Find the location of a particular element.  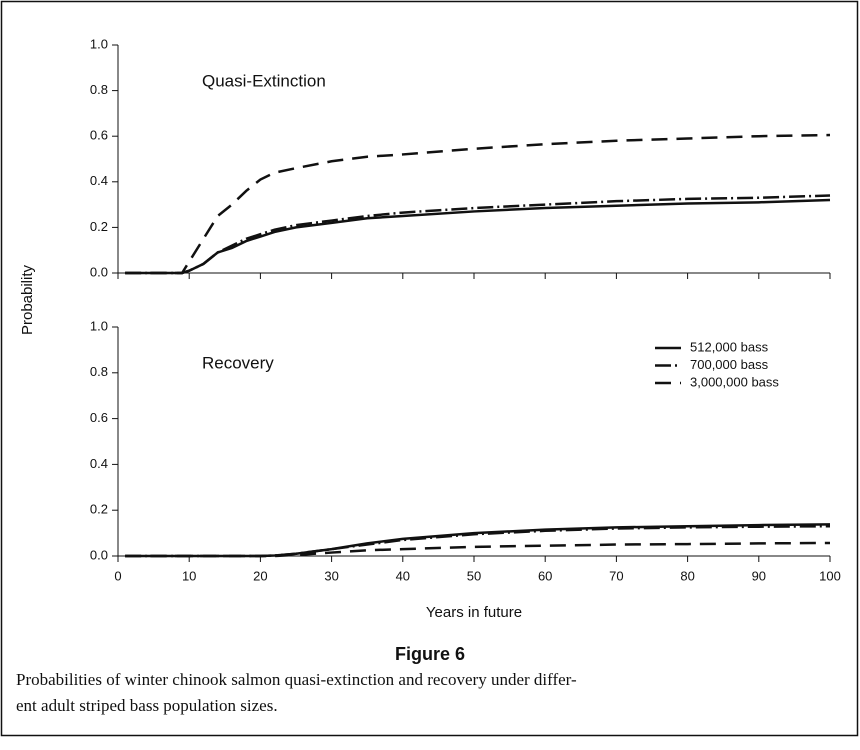

x-tick-label: 70 is located at coordinates (616, 575).